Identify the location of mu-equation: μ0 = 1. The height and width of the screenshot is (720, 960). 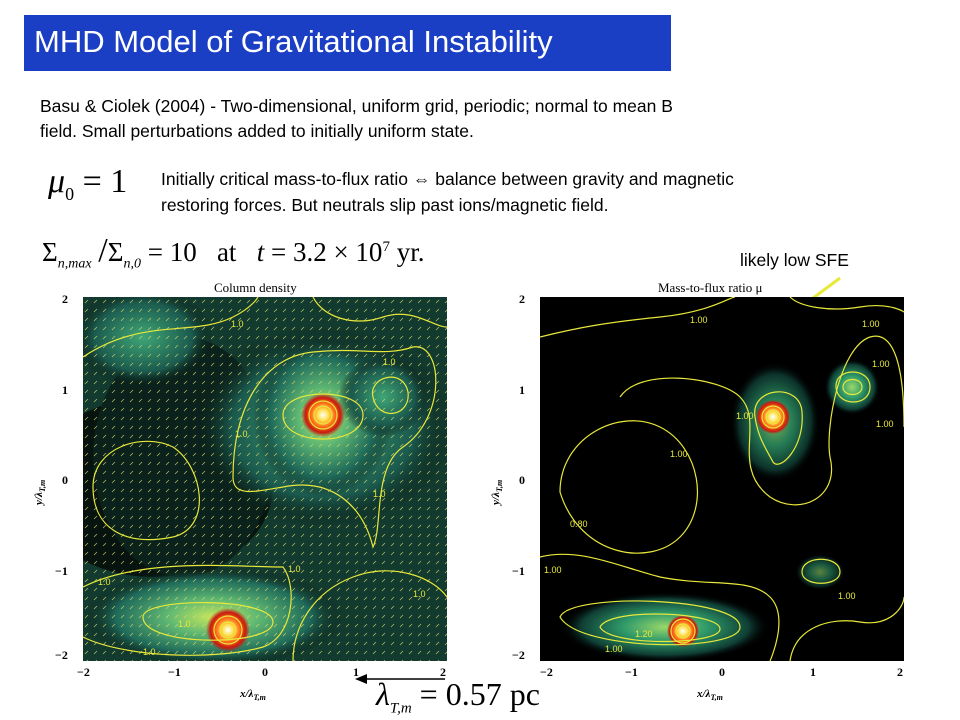
(87, 184).